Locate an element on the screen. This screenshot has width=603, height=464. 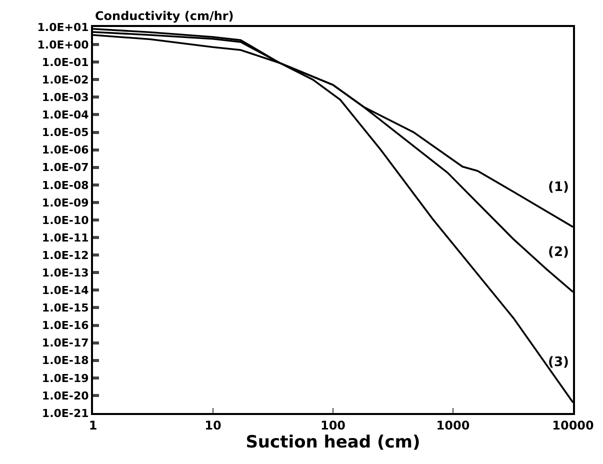
y-tick-label: 1.0E+01 is located at coordinates (63, 27).